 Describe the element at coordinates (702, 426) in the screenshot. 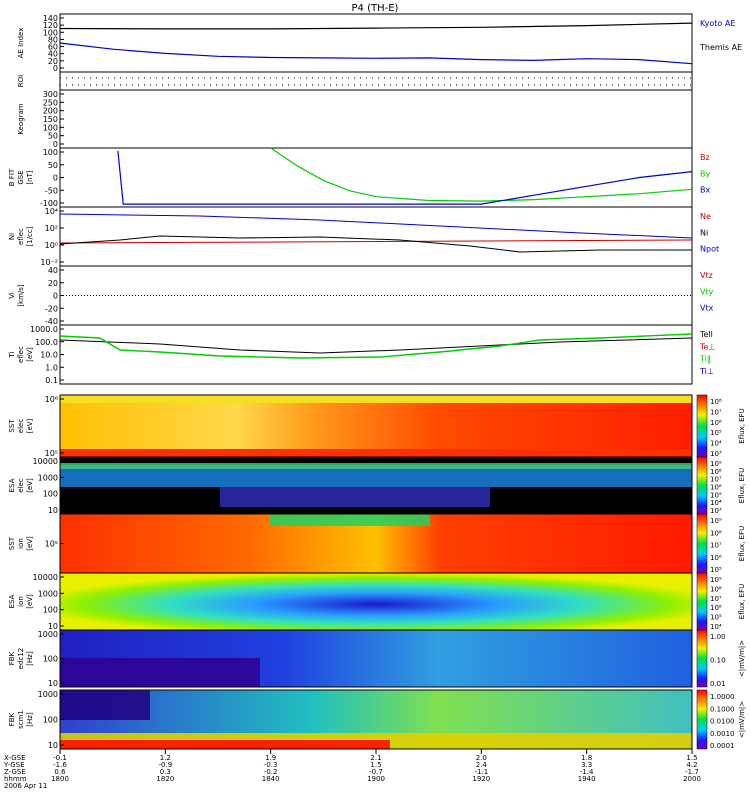

I see `colorbar-cb_sst_e` at that location.